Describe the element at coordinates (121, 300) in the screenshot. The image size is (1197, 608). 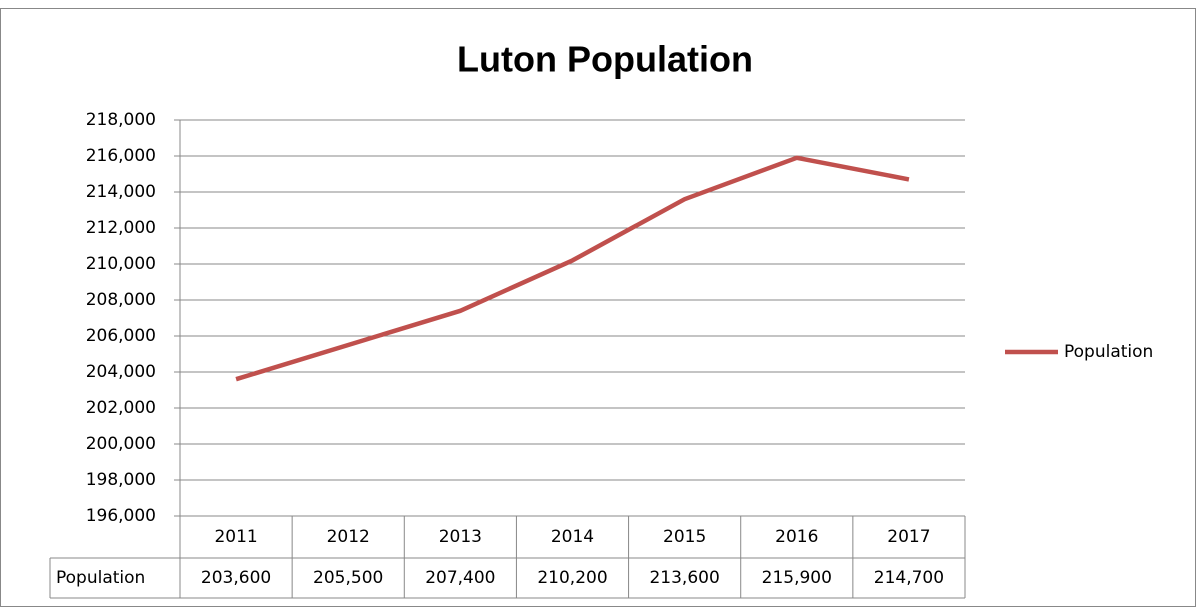
I see `y-tick-label: 208,000` at that location.